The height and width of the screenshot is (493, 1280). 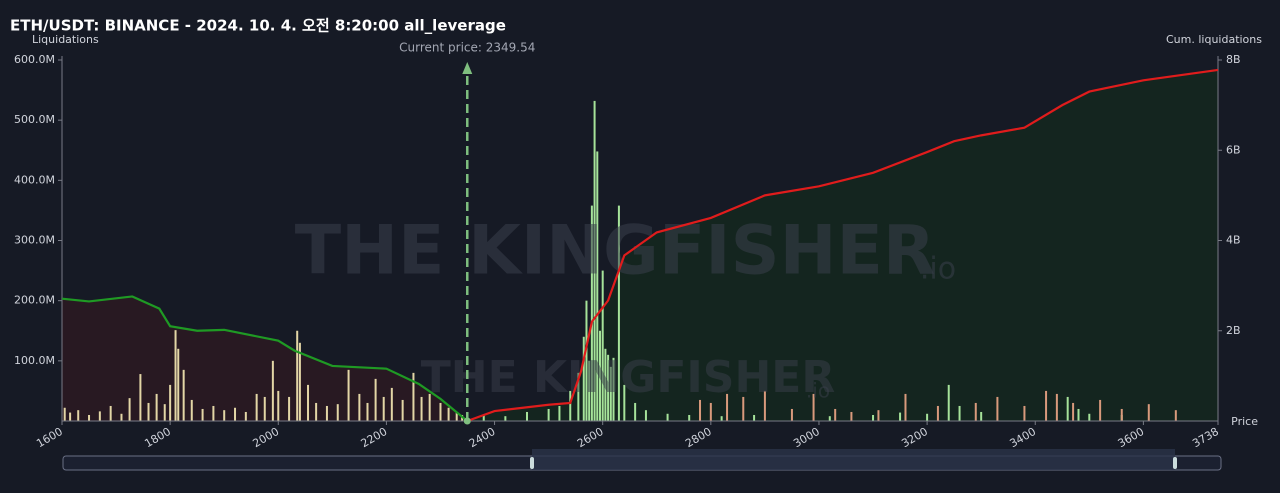 I want to click on y-tick-label: 300.0M, so click(x=34, y=240).